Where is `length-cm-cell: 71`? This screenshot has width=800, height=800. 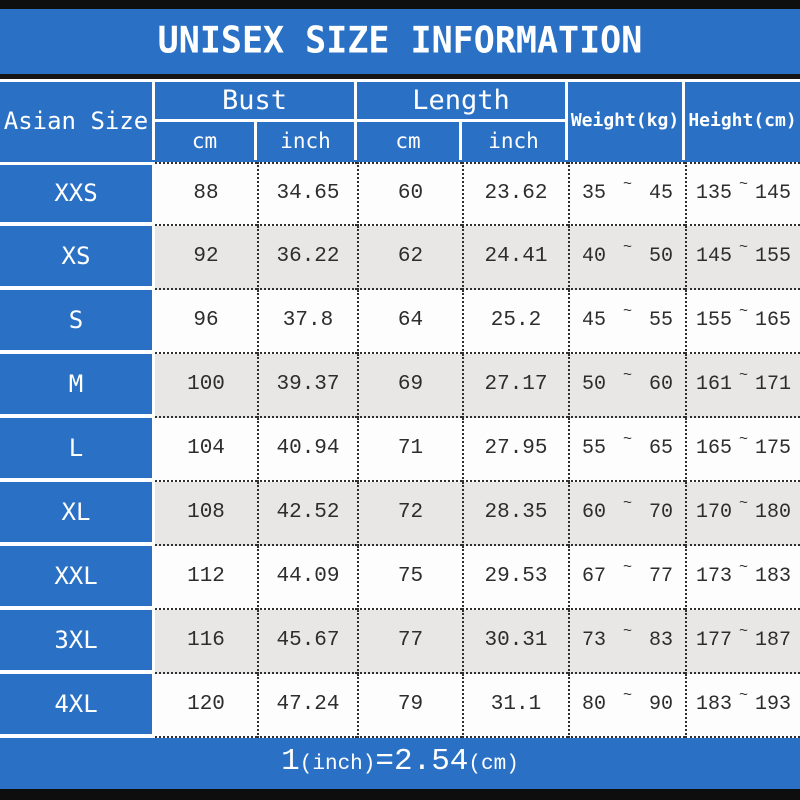 length-cm-cell: 71 is located at coordinates (409, 449).